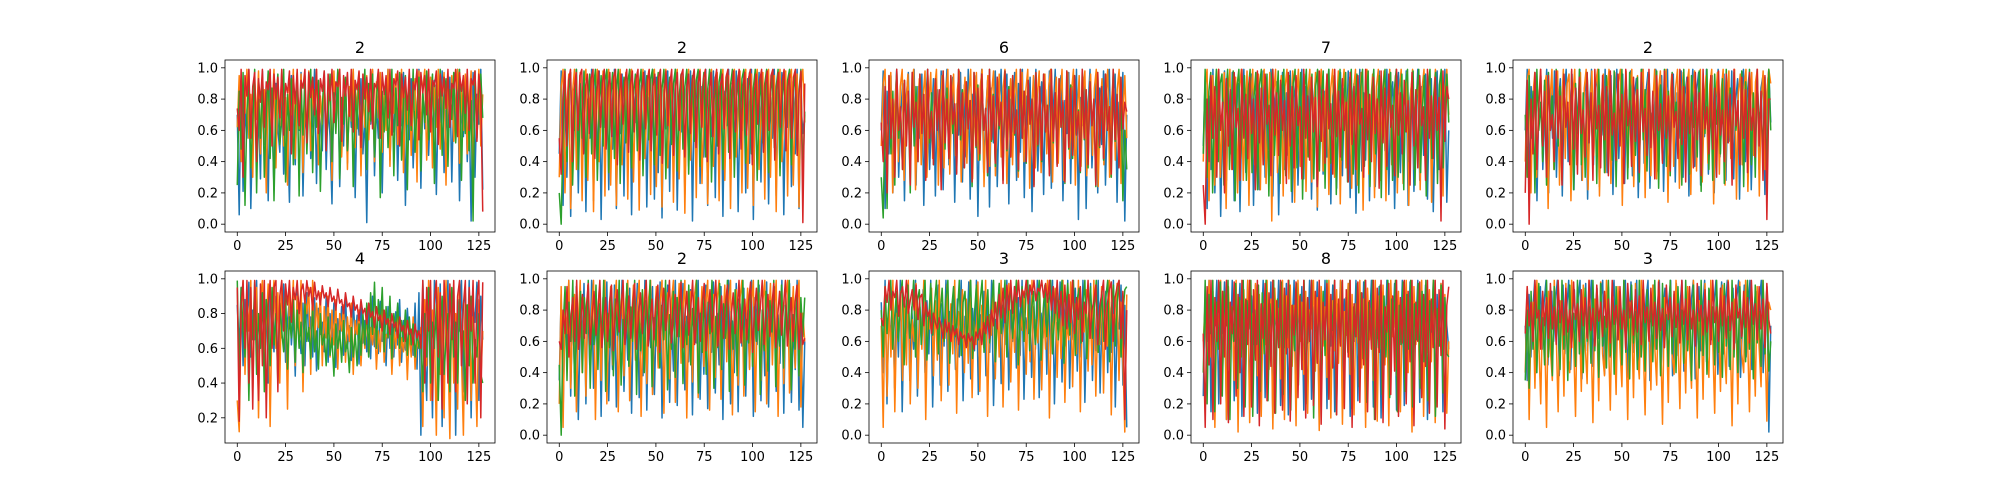 The width and height of the screenshot is (2000, 500). I want to click on subplot-title: 8, so click(1326, 258).